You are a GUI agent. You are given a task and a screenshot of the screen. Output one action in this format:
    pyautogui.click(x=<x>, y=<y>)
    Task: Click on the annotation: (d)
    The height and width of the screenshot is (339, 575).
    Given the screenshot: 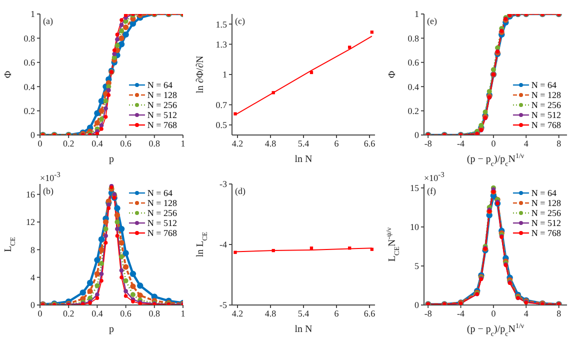 What is the action you would take?
    pyautogui.click(x=240, y=191)
    